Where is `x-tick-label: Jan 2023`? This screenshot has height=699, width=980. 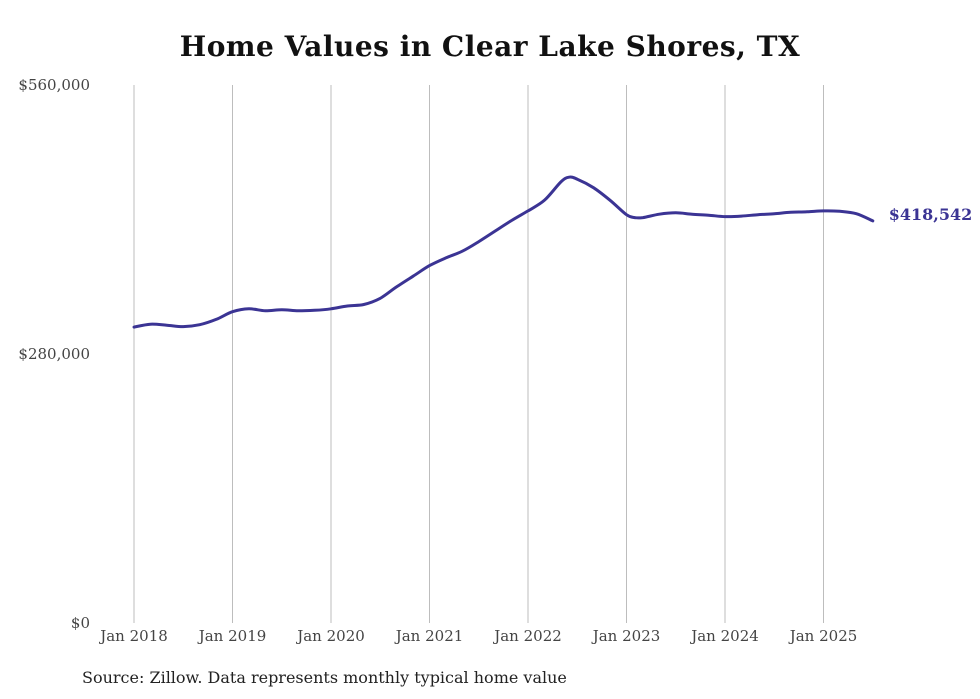
x-tick-label: Jan 2023 is located at coordinates (626, 636).